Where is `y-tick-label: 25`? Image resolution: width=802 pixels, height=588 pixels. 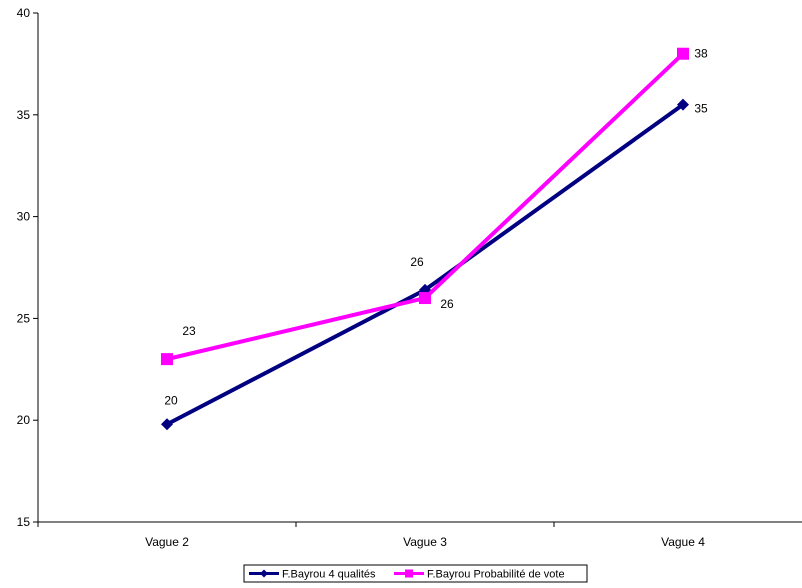
y-tick-label: 25 is located at coordinates (24, 318).